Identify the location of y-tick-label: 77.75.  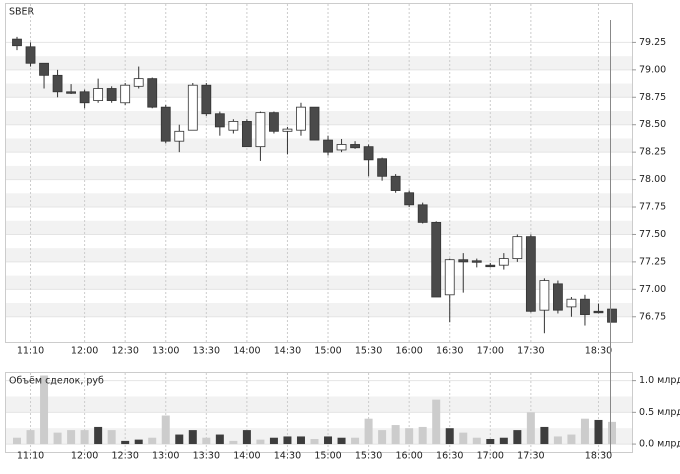
(652, 207).